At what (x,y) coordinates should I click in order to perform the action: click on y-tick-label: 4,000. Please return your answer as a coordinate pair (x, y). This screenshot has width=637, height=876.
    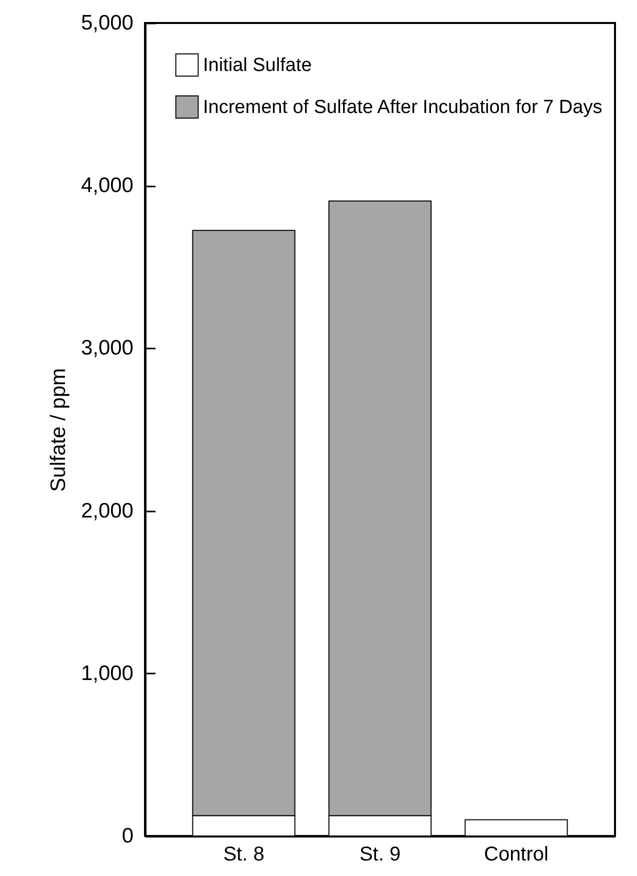
    Looking at the image, I should click on (107, 186).